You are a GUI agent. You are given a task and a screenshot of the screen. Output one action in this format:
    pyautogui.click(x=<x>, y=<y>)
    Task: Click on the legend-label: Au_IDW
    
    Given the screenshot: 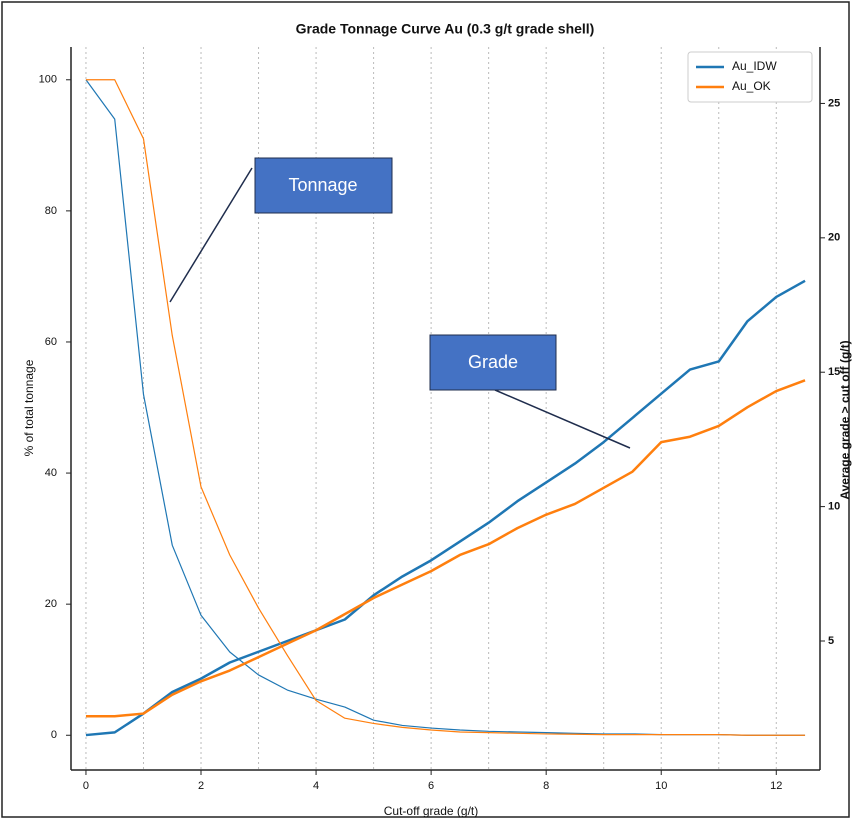 What is the action you would take?
    pyautogui.click(x=754, y=66)
    